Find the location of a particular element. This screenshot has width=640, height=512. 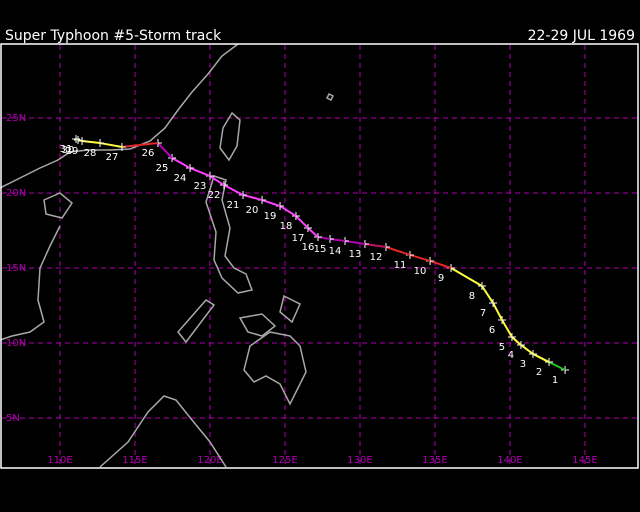

point-label: 20 is located at coordinates (252, 210).